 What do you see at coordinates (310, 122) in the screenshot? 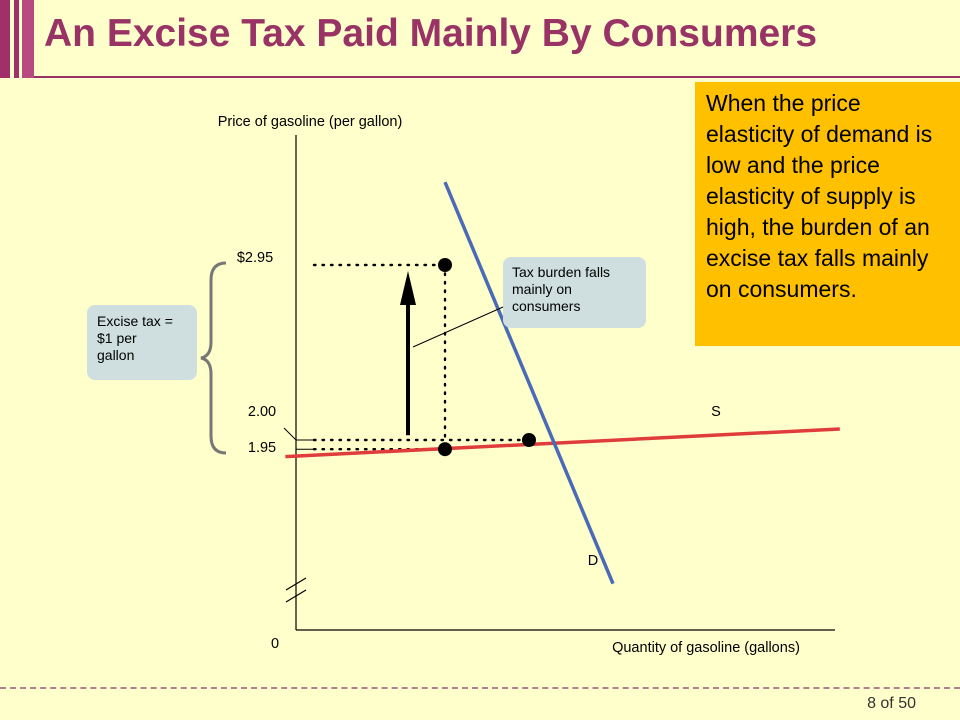
I see `y-axis-label: Price of gasoline (per gallon)` at bounding box center [310, 122].